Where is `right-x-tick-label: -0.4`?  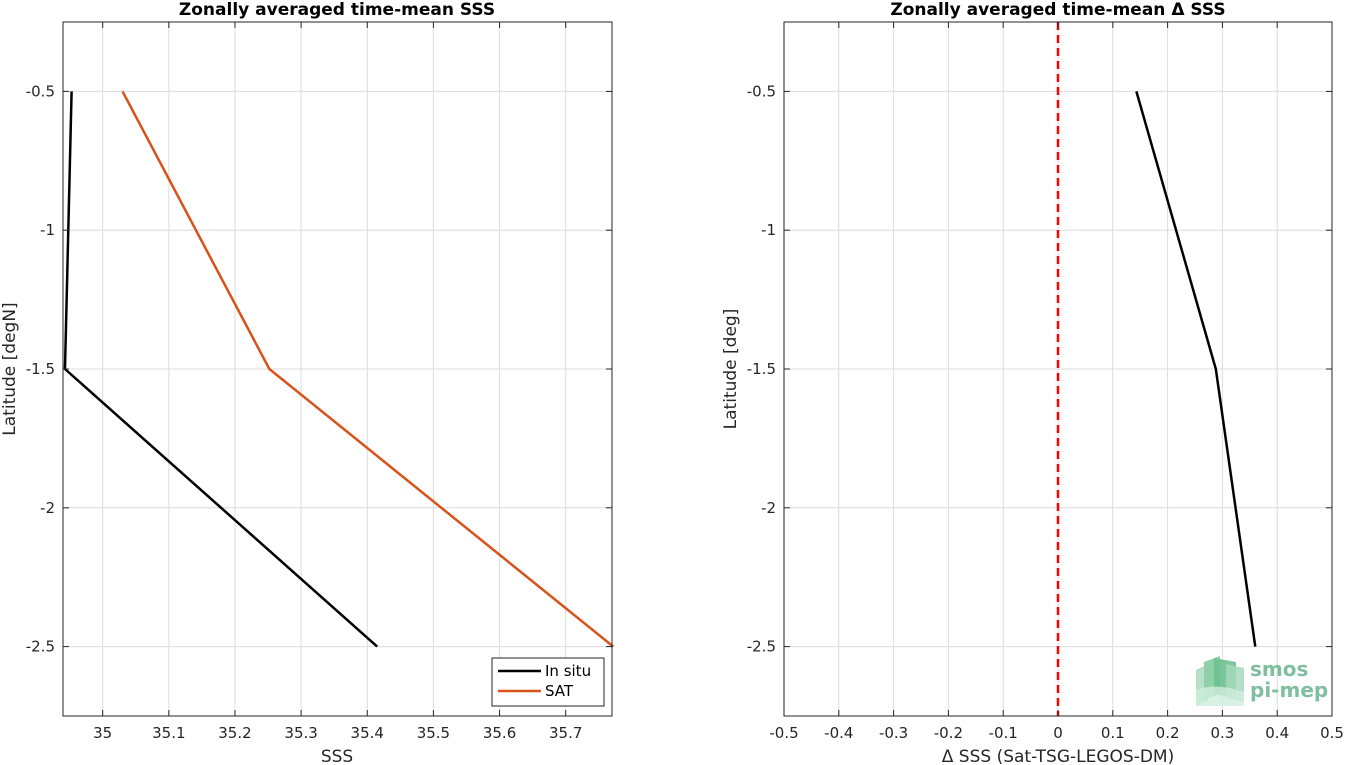
right-x-tick-label: -0.4 is located at coordinates (838, 733).